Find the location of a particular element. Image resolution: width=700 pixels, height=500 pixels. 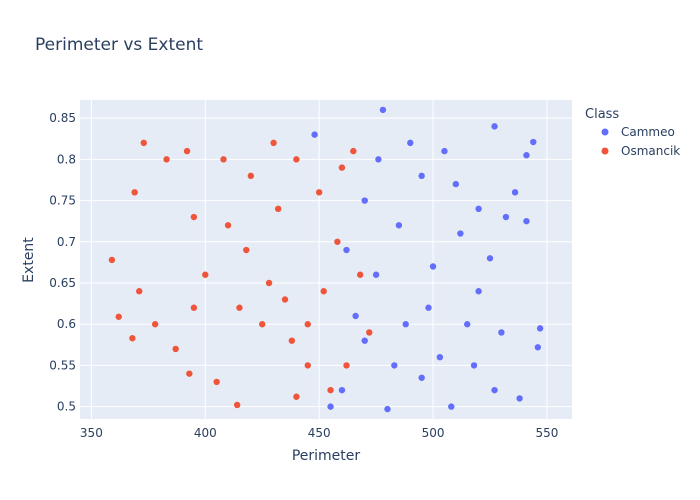

x-tick-label: 350 is located at coordinates (91, 433).